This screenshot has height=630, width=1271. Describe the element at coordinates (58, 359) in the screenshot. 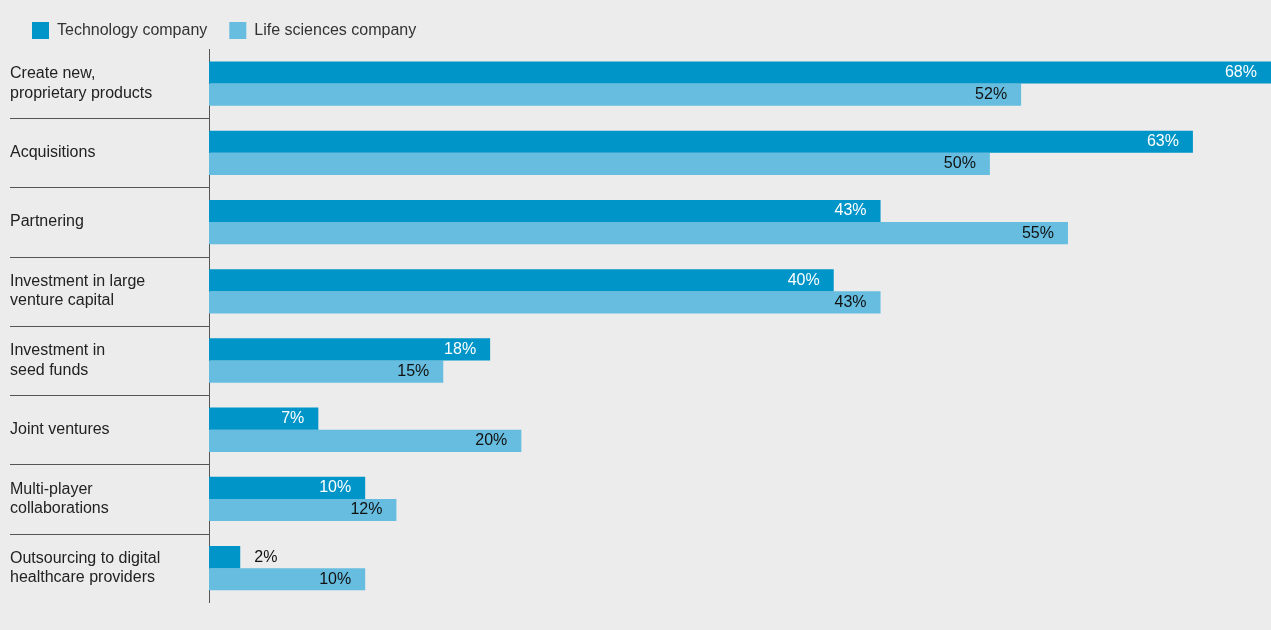

I see `y-tick-label: Investment in seed funds` at that location.